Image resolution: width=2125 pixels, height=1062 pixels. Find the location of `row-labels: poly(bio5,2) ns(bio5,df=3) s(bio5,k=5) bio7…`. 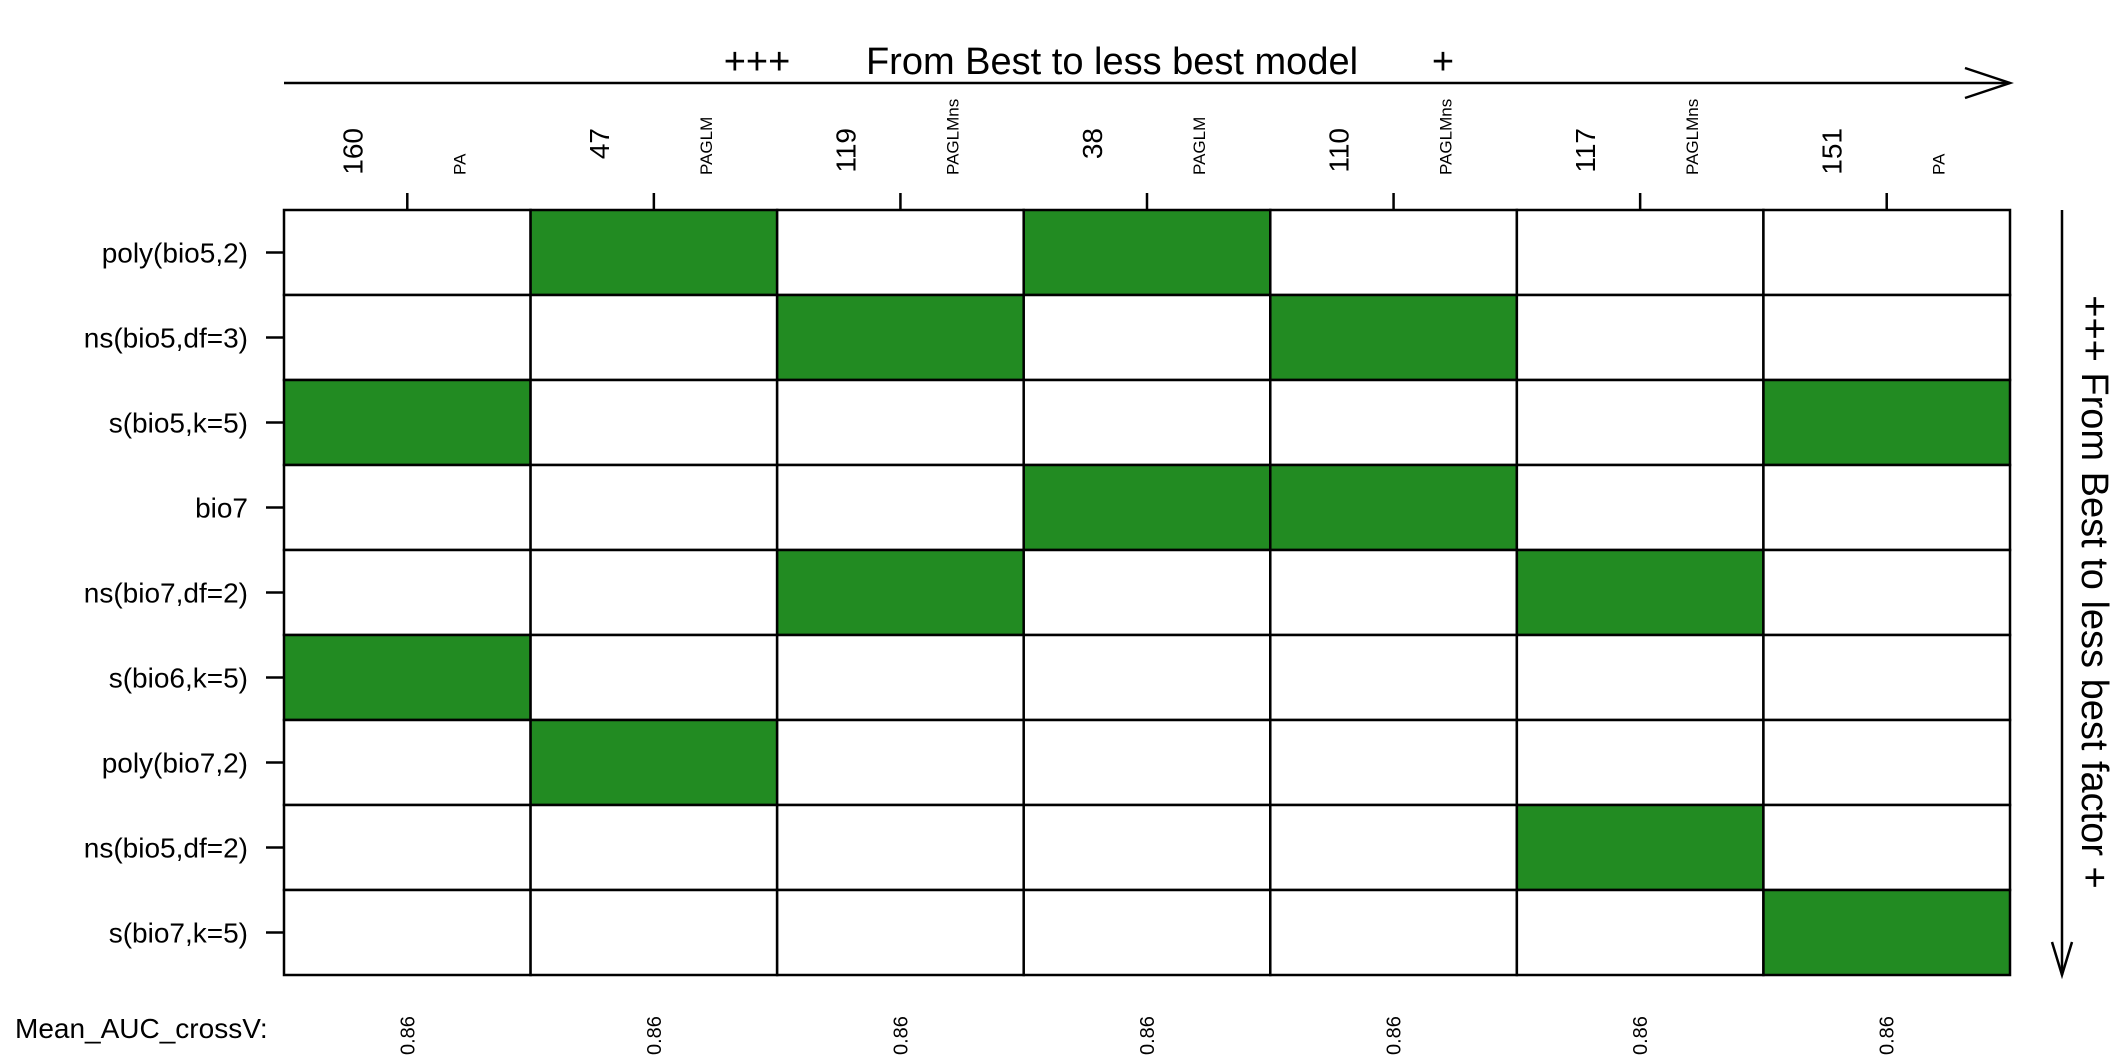

row-labels: poly(bio5,2) ns(bio5,df=3) s(bio5,k=5) bio7… is located at coordinates (166, 593).